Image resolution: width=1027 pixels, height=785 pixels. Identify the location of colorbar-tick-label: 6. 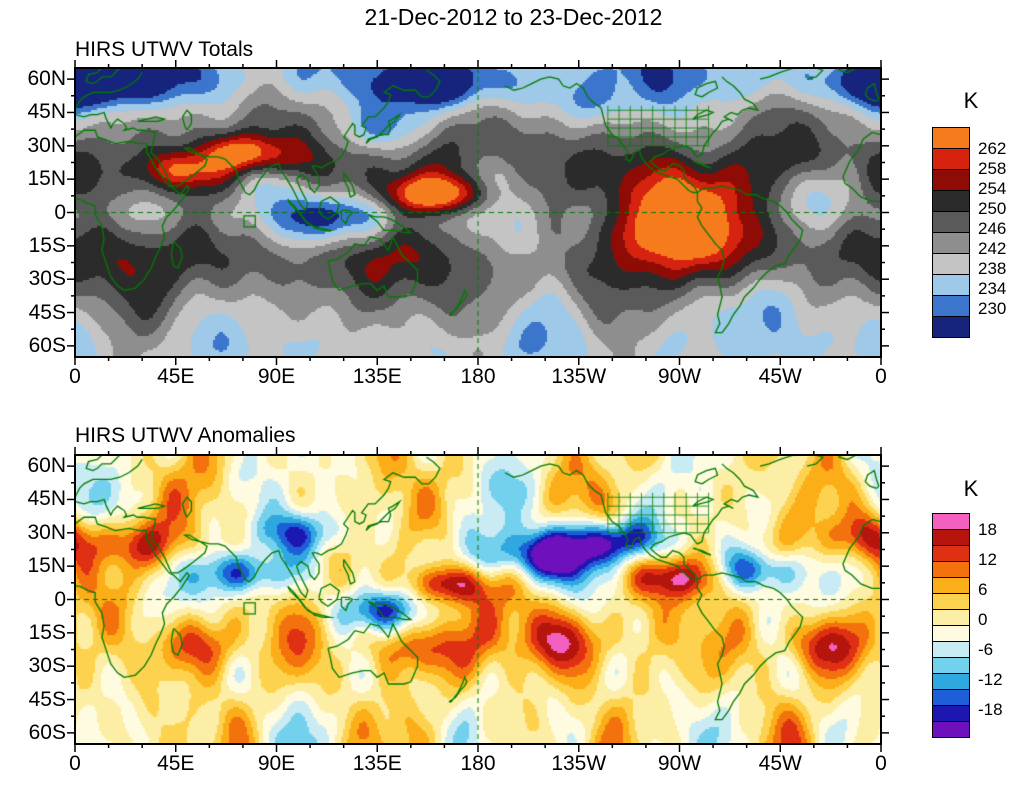
(983, 589).